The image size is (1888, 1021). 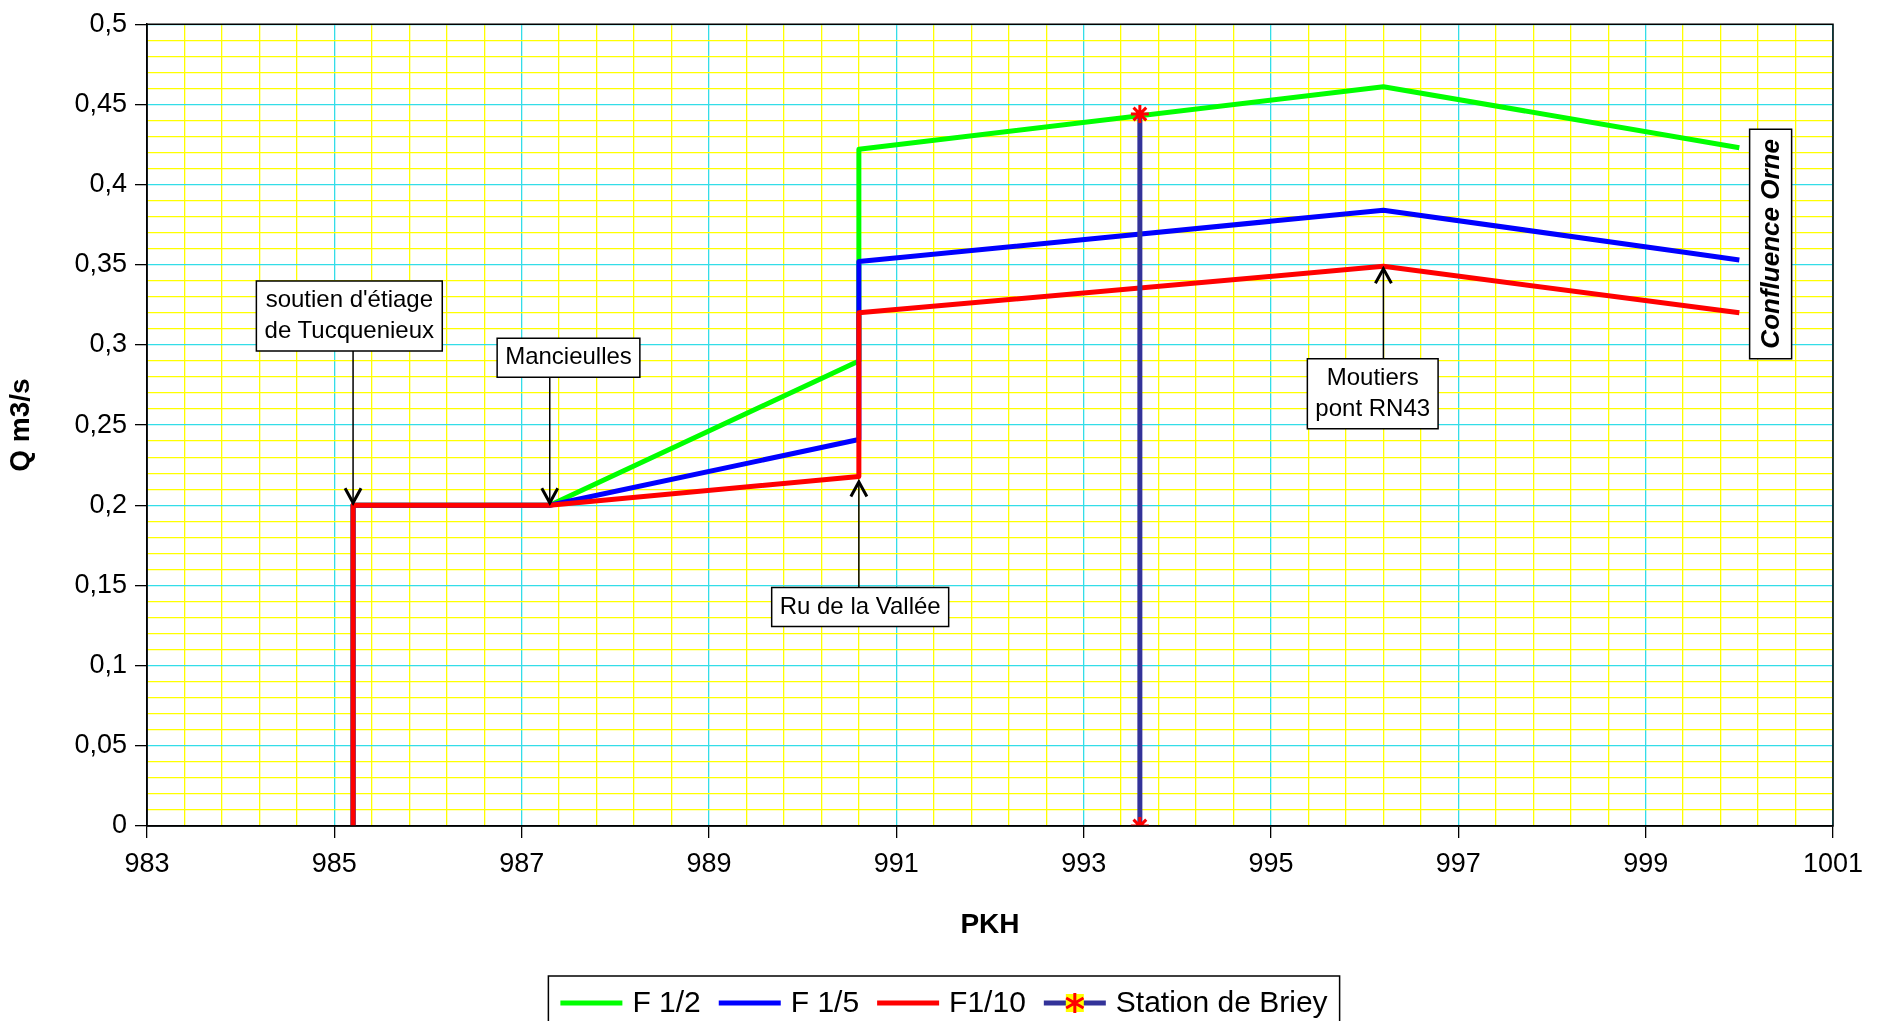 I want to click on x-tick-label: 999, so click(x=1646, y=862).